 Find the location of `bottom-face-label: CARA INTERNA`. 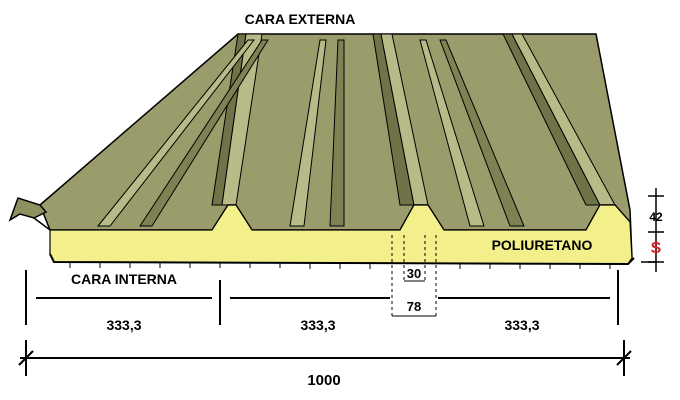

bottom-face-label: CARA INTERNA is located at coordinates (124, 279).